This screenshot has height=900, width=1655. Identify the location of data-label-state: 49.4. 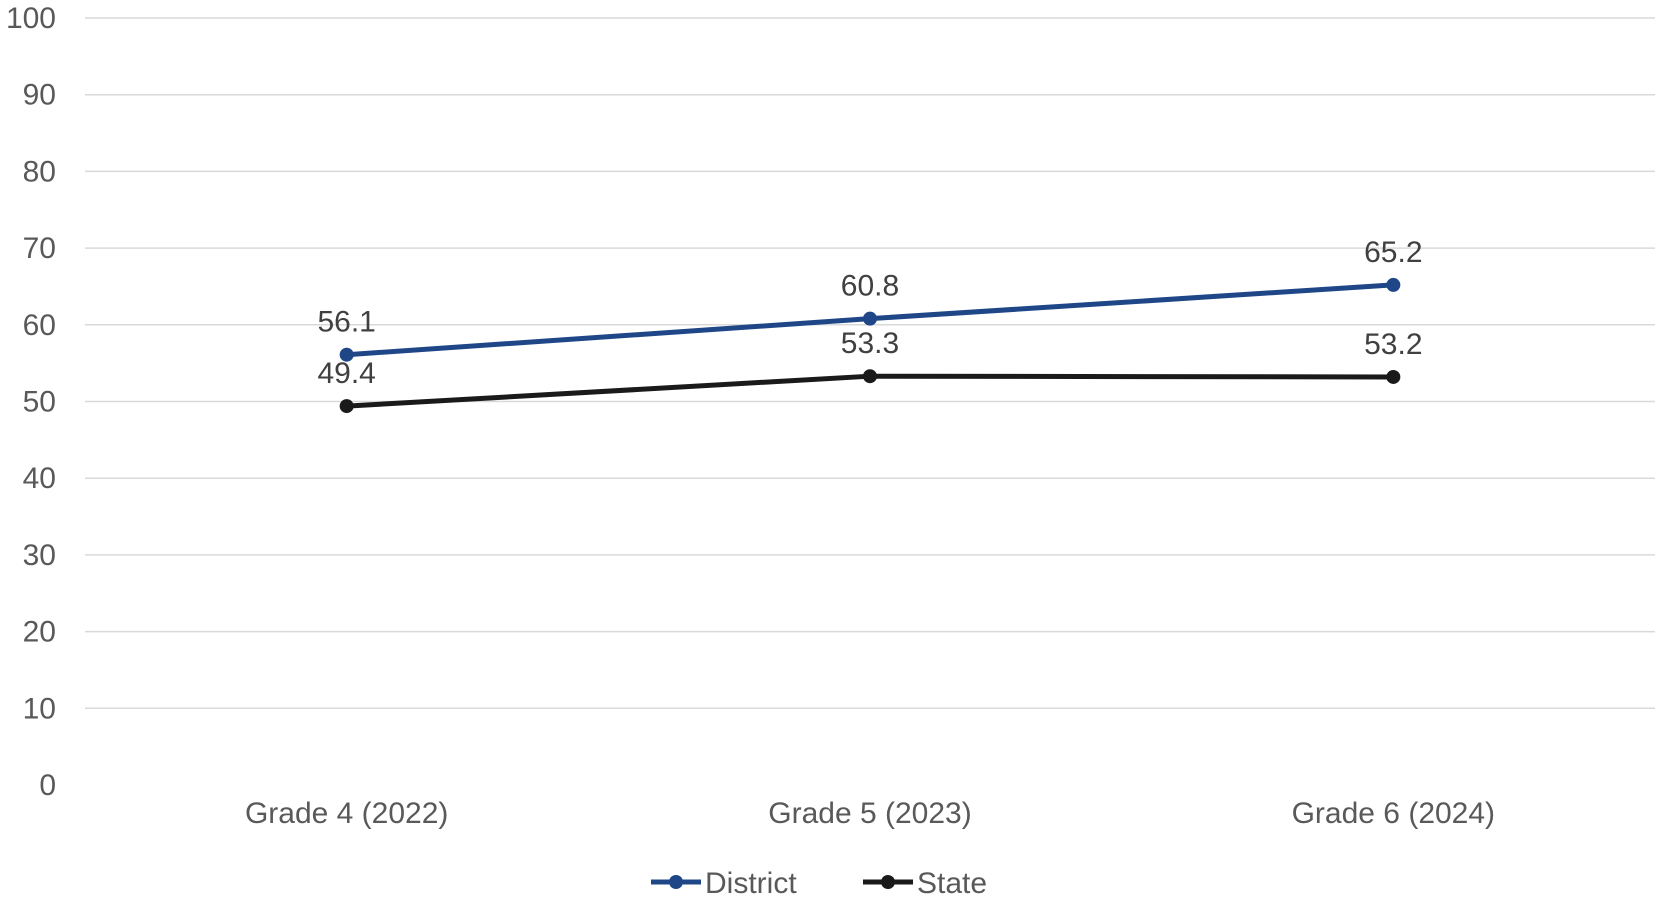
(346, 373).